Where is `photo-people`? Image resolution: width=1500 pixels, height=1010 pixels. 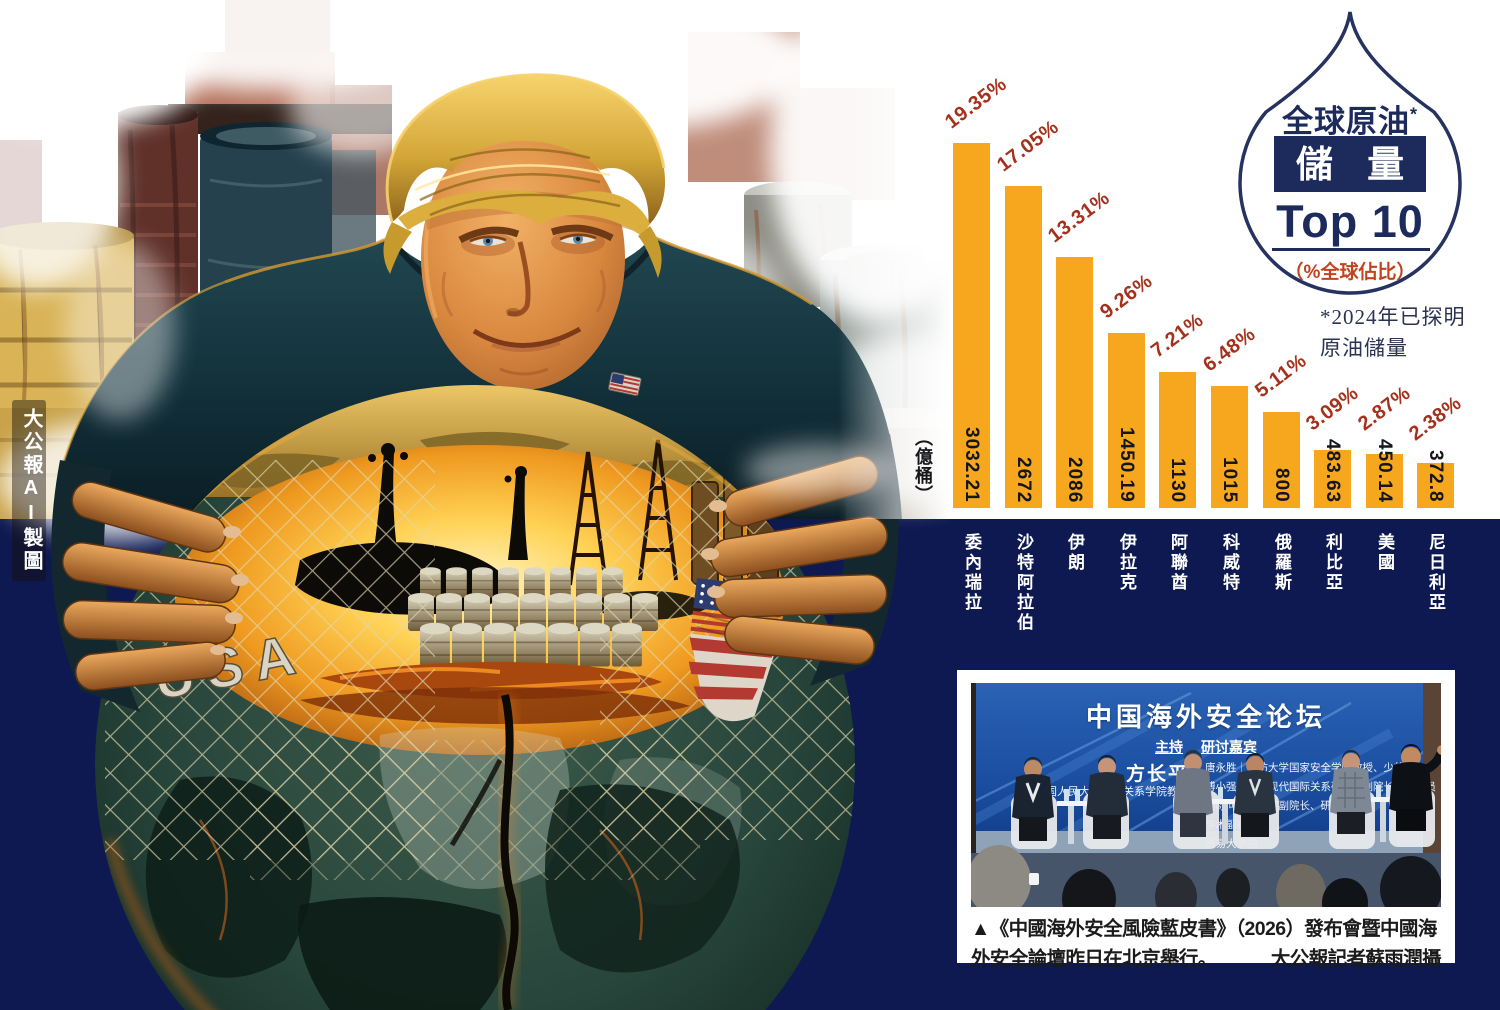 photo-people is located at coordinates (1206, 825).